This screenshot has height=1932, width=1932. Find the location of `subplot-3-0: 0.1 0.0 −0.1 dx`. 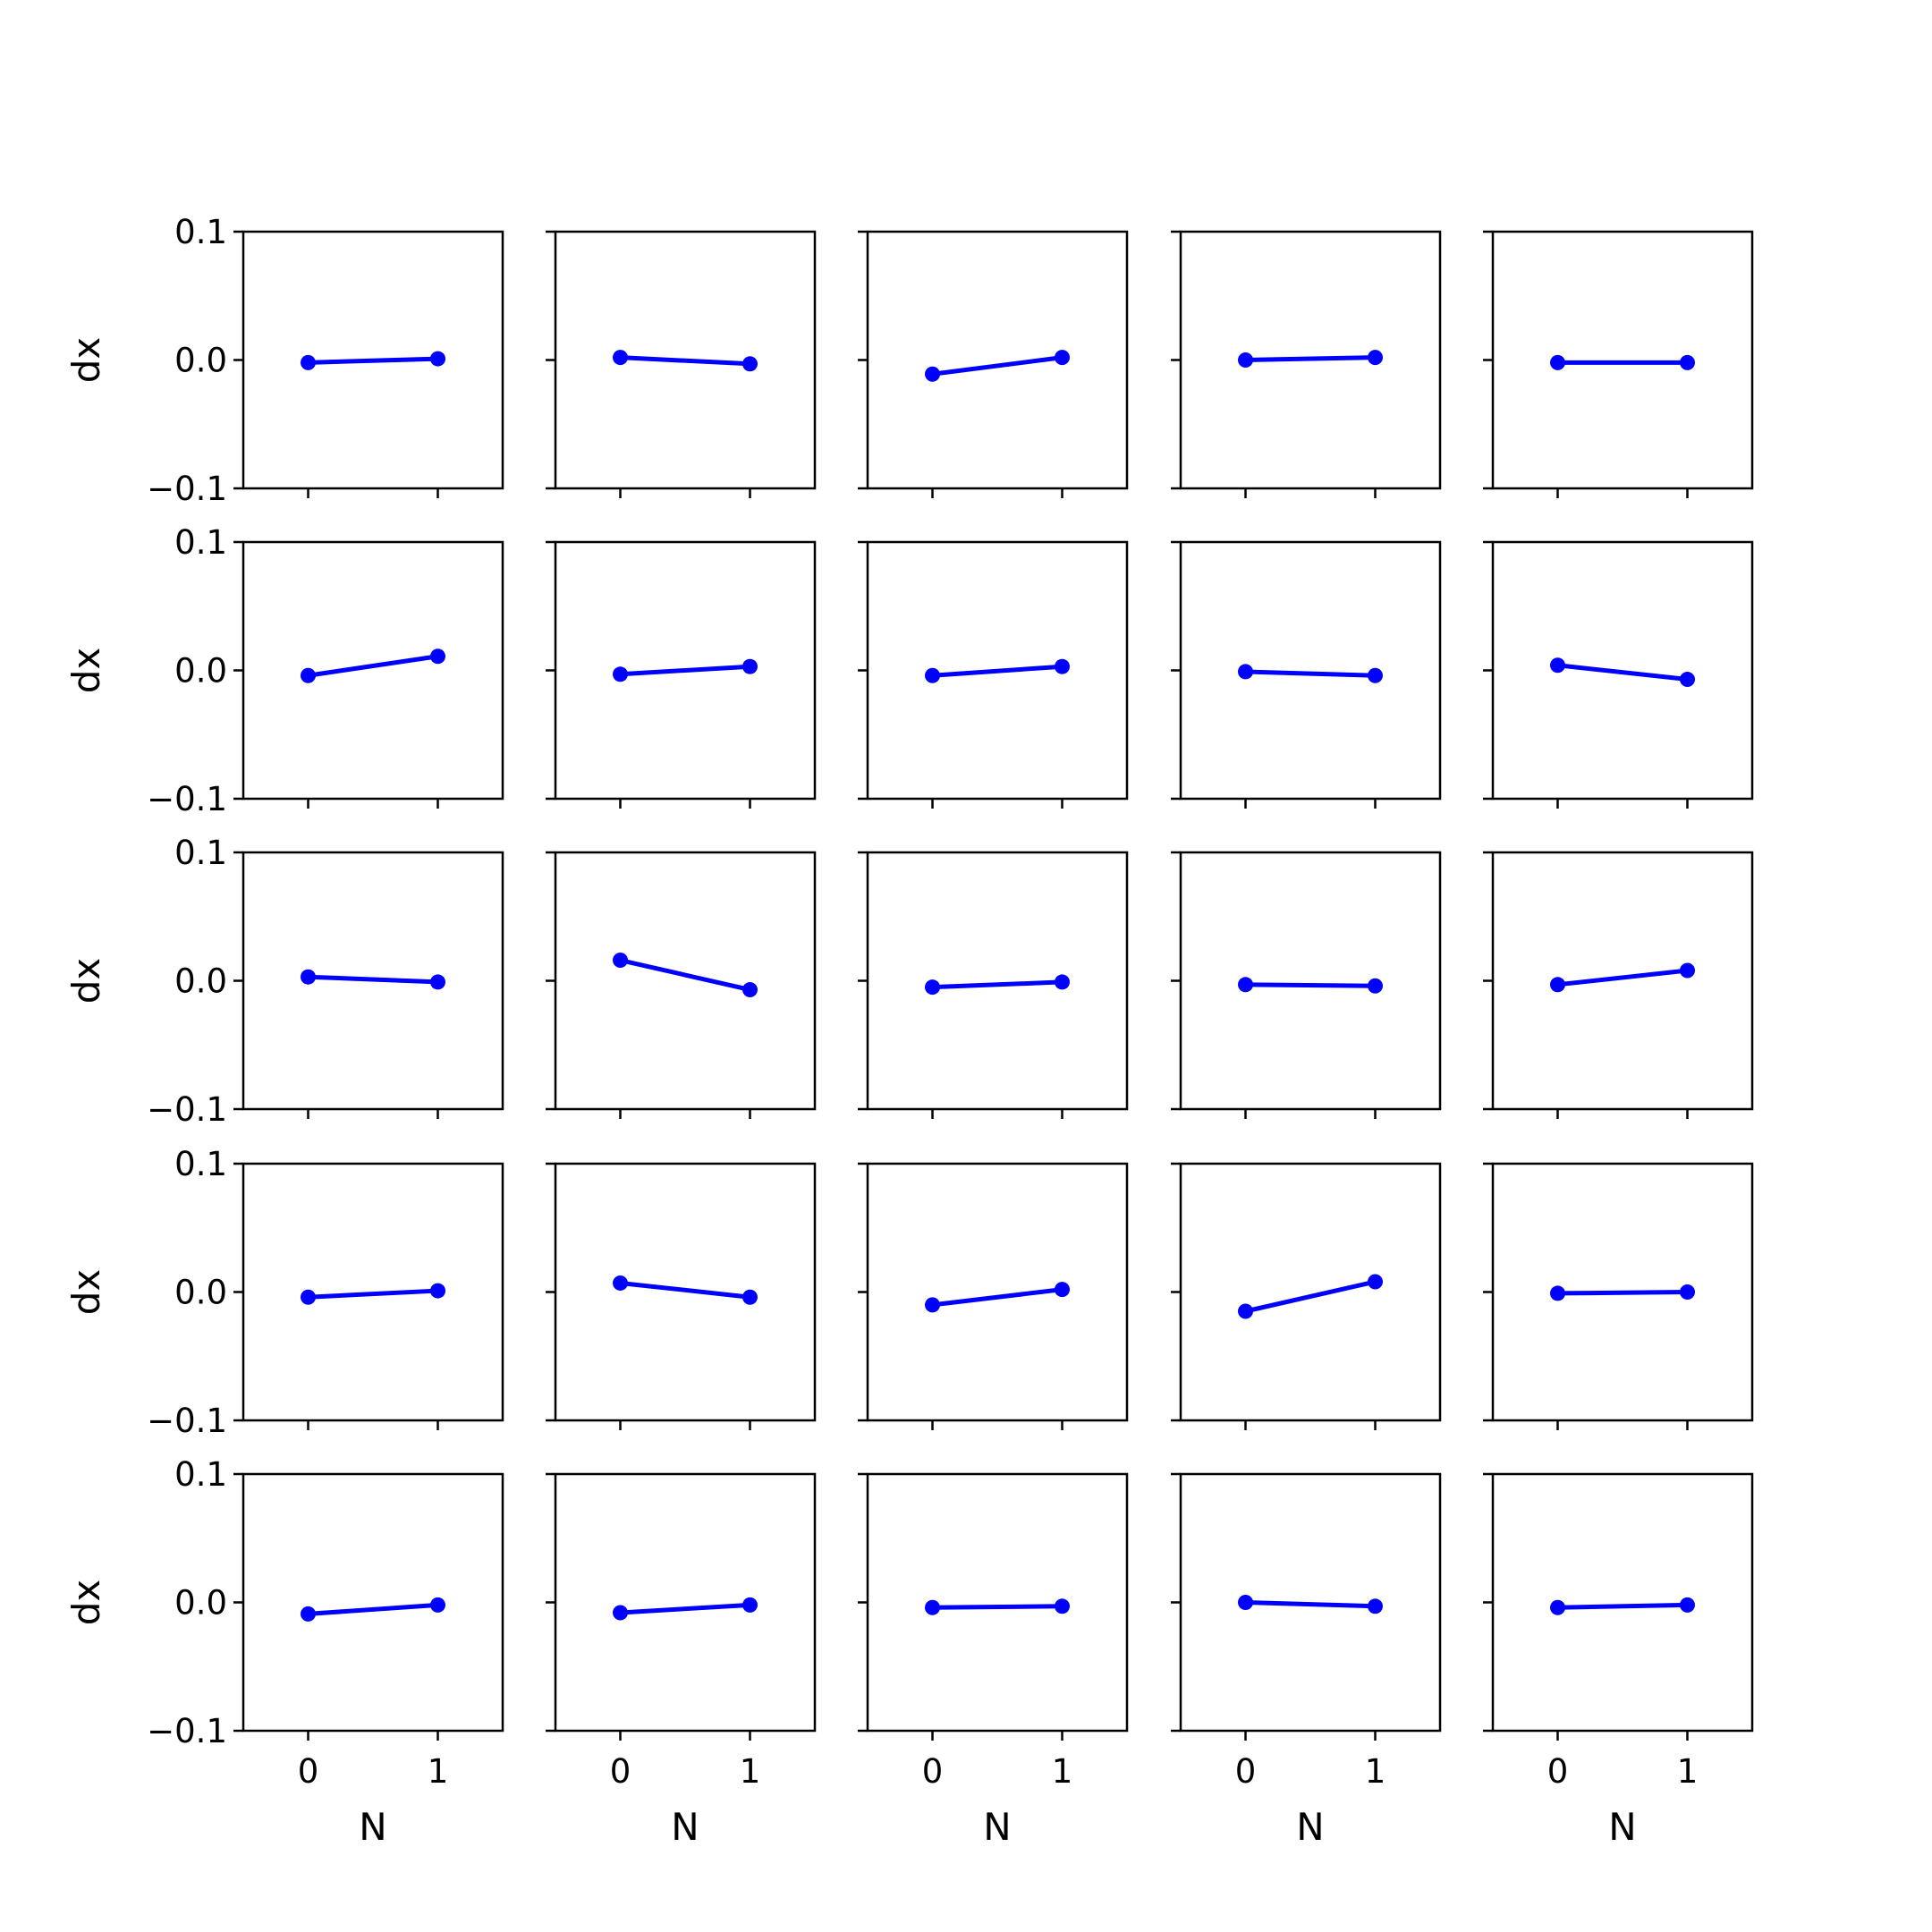

subplot-3-0: 0.1 0.0 −0.1 dx is located at coordinates (284, 1292).